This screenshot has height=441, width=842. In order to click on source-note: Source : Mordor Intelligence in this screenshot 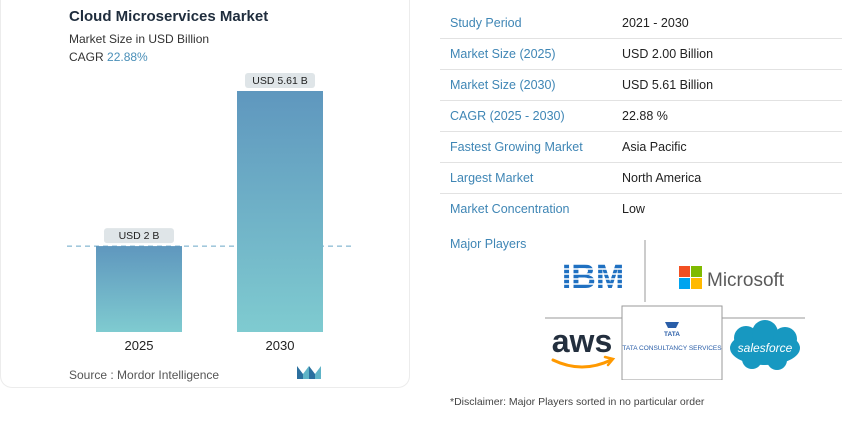, I will do `click(144, 375)`.